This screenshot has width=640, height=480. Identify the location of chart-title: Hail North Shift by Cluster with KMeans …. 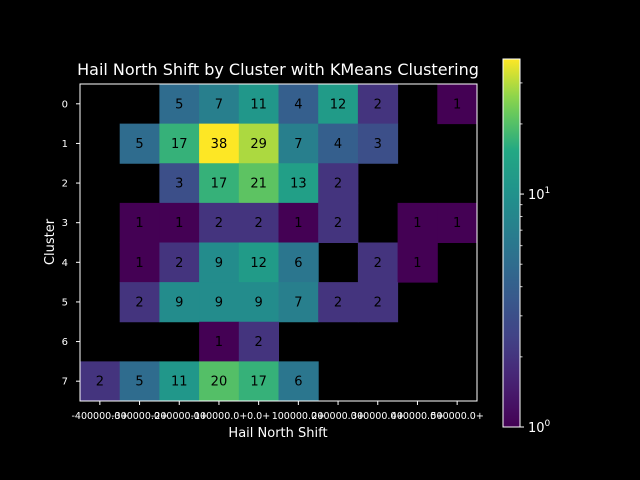
(278, 69).